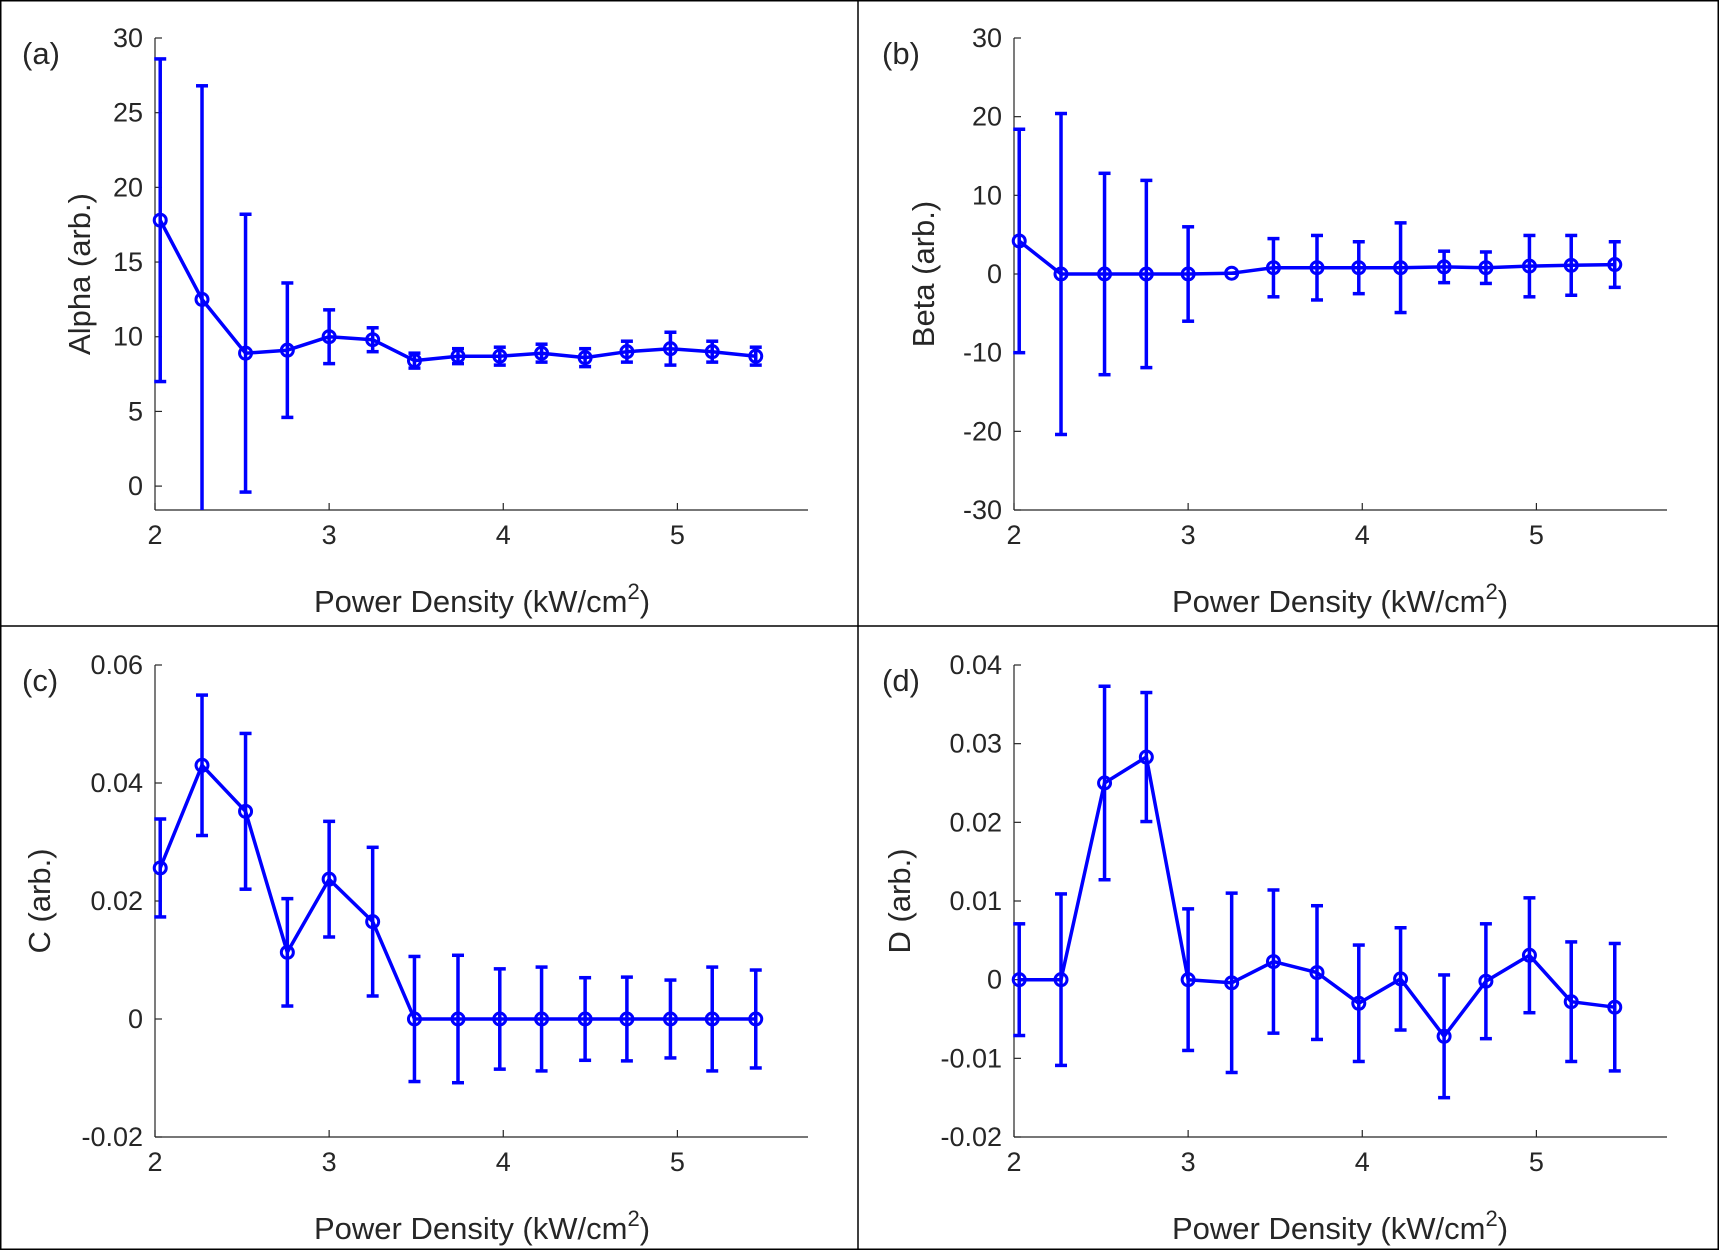 This screenshot has height=1250, width=1719. I want to click on y-tick-label: 25, so click(128, 113).